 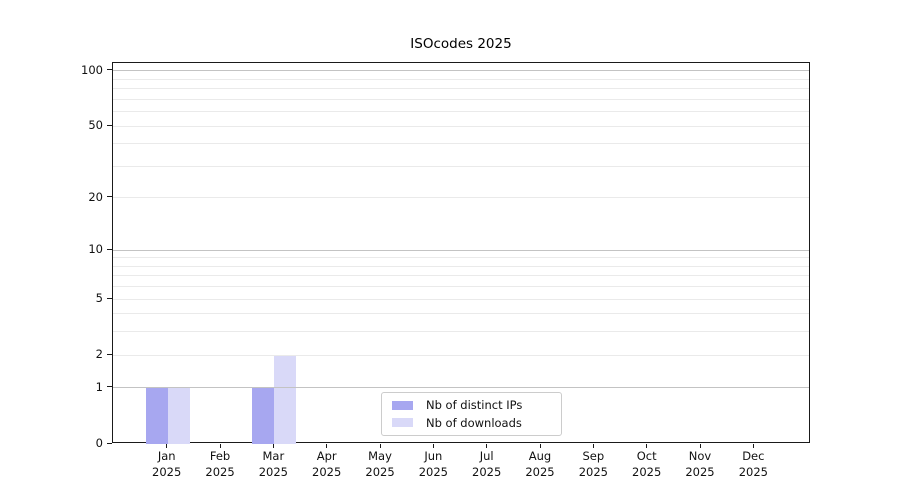 I want to click on x-tick-label: Nov 2025, so click(x=700, y=464).